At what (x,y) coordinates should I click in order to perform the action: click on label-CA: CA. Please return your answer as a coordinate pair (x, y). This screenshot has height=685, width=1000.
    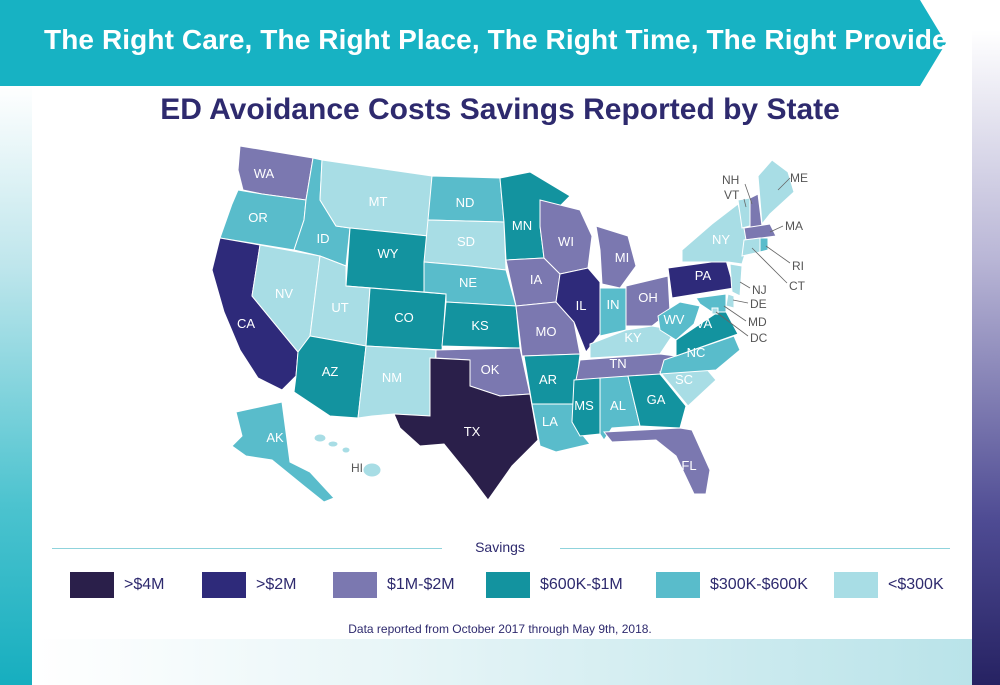
    Looking at the image, I should click on (246, 323).